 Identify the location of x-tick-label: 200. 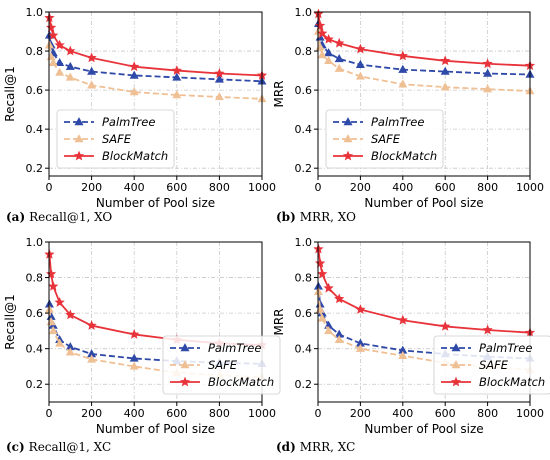
(91, 413).